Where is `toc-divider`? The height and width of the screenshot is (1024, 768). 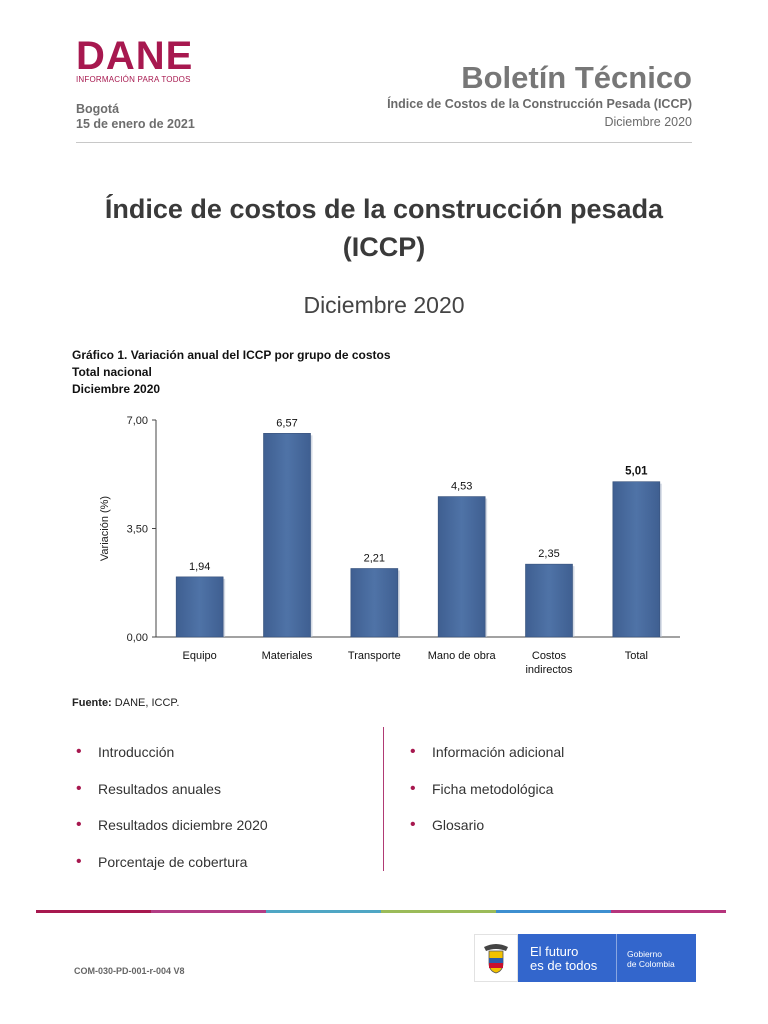
toc-divider is located at coordinates (383, 799).